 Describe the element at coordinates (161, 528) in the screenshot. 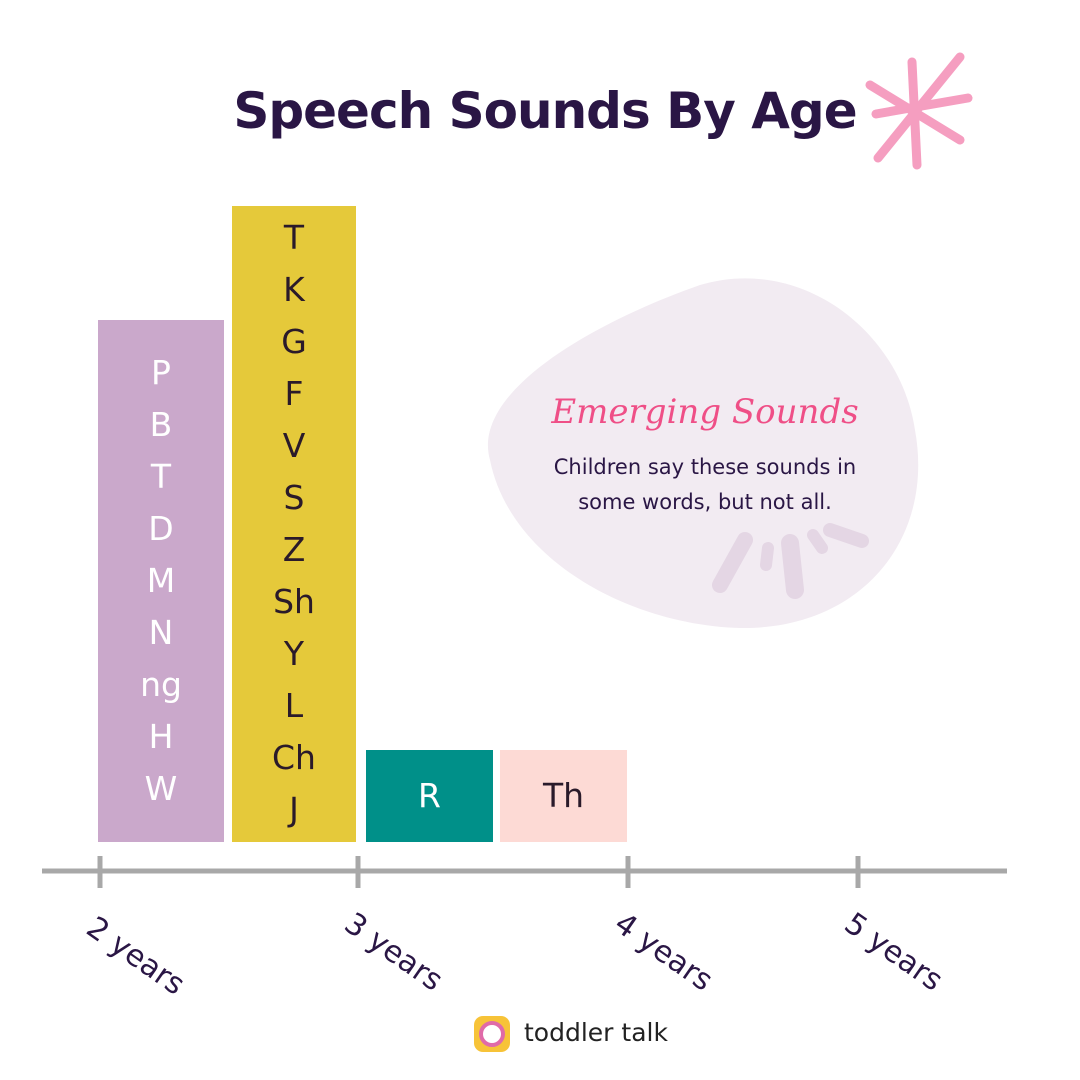

I see `sound: D` at that location.